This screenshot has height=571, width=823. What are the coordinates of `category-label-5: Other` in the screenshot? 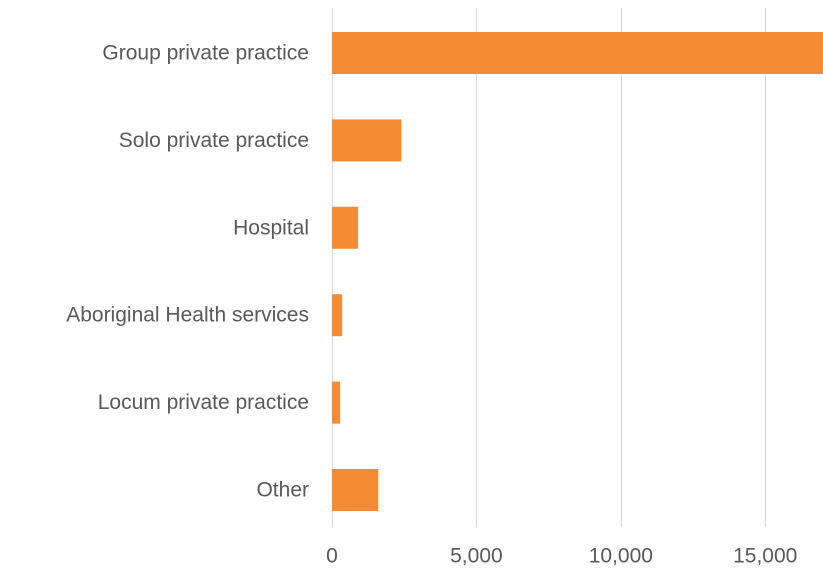 It's located at (282, 490).